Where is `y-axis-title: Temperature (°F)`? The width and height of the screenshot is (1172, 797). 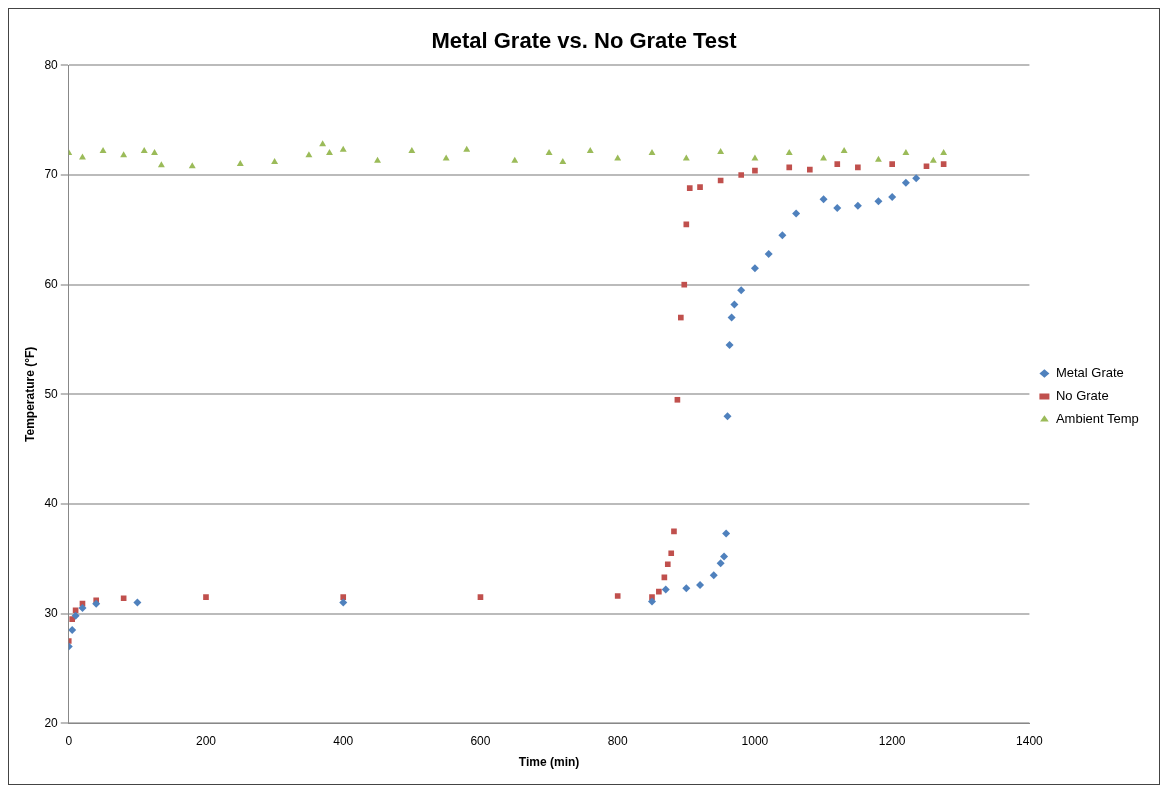
y-axis-title: Temperature (°F) is located at coordinates (29, 394).